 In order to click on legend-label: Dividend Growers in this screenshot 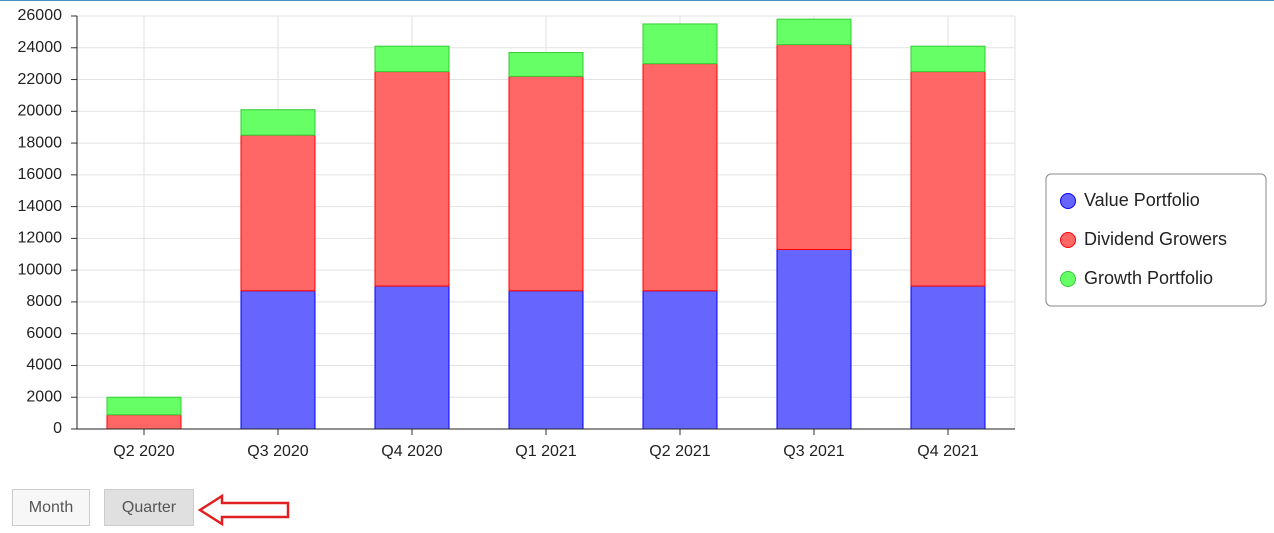, I will do `click(1155, 239)`.